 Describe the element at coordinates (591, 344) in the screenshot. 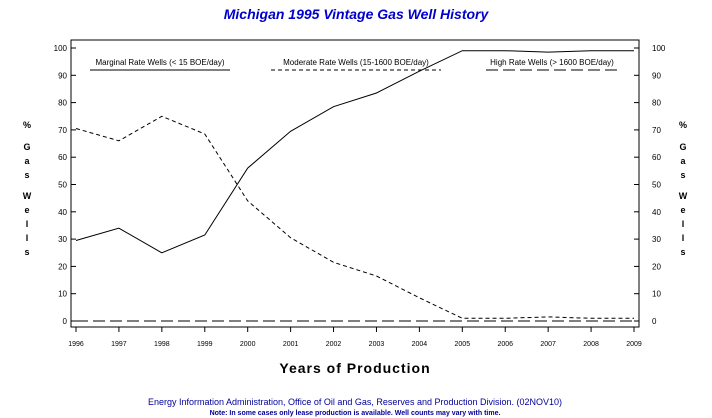

I see `x-tick-label: 2008` at that location.